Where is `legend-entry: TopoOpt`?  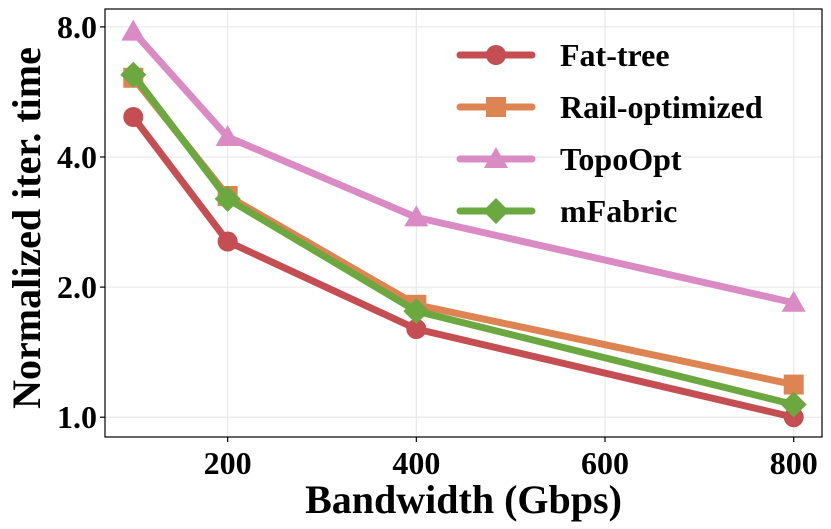 legend-entry: TopoOpt is located at coordinates (569, 159).